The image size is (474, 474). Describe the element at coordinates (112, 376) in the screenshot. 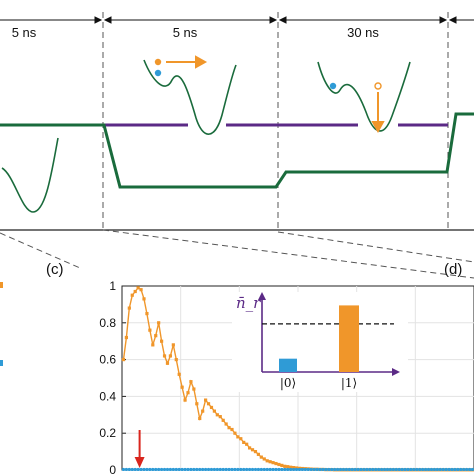

I see `y-axis: 0 0.2 0.4 0.6 0.8 1` at that location.